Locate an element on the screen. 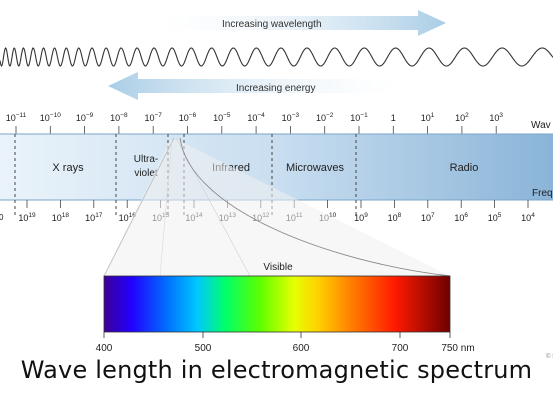 The height and width of the screenshot is (400, 553). frequency-tick-label: 10⁵ is located at coordinates (495, 217).